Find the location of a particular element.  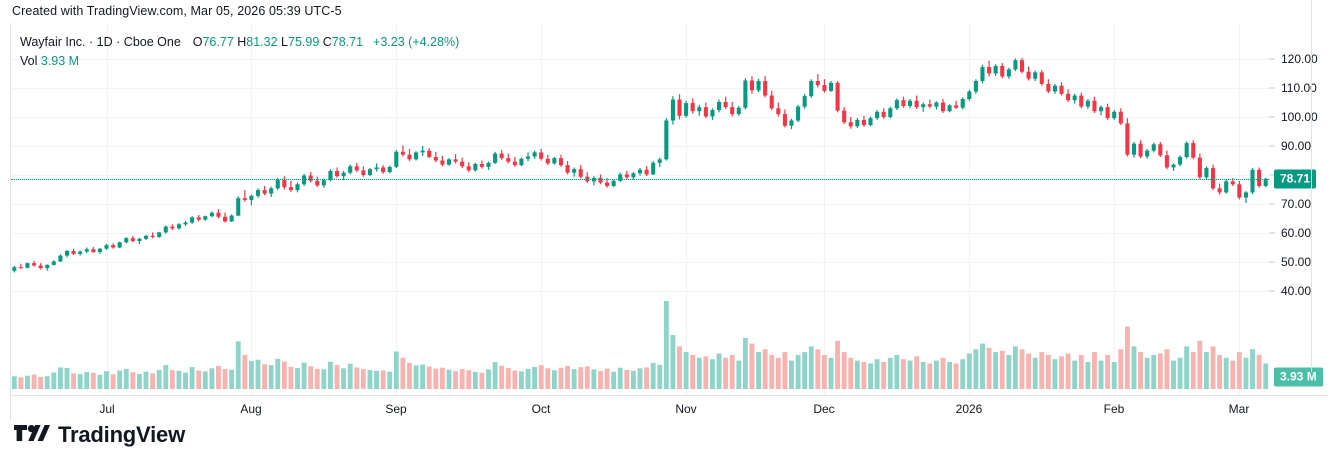

current-volume-badge: 3.93 M is located at coordinates (1298, 377).